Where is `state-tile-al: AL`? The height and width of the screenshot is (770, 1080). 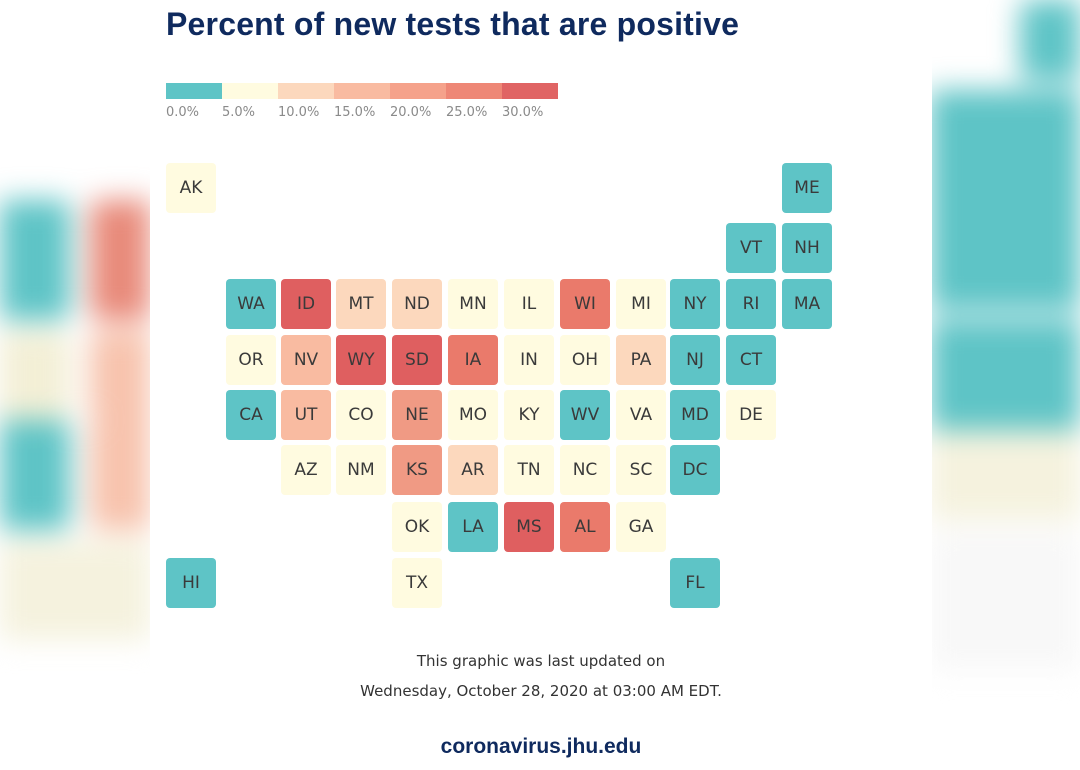
state-tile-al: AL is located at coordinates (585, 527).